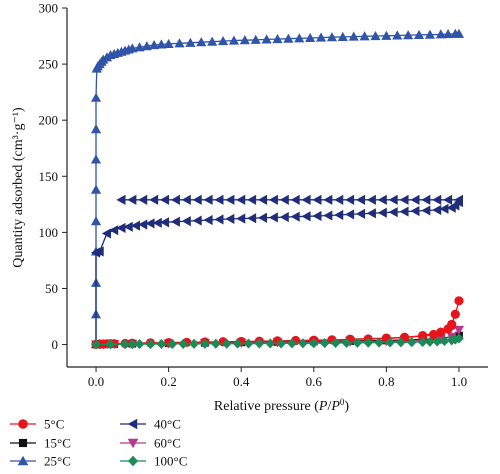  I want to click on legend-label-60c: 60°C, so click(167, 443).